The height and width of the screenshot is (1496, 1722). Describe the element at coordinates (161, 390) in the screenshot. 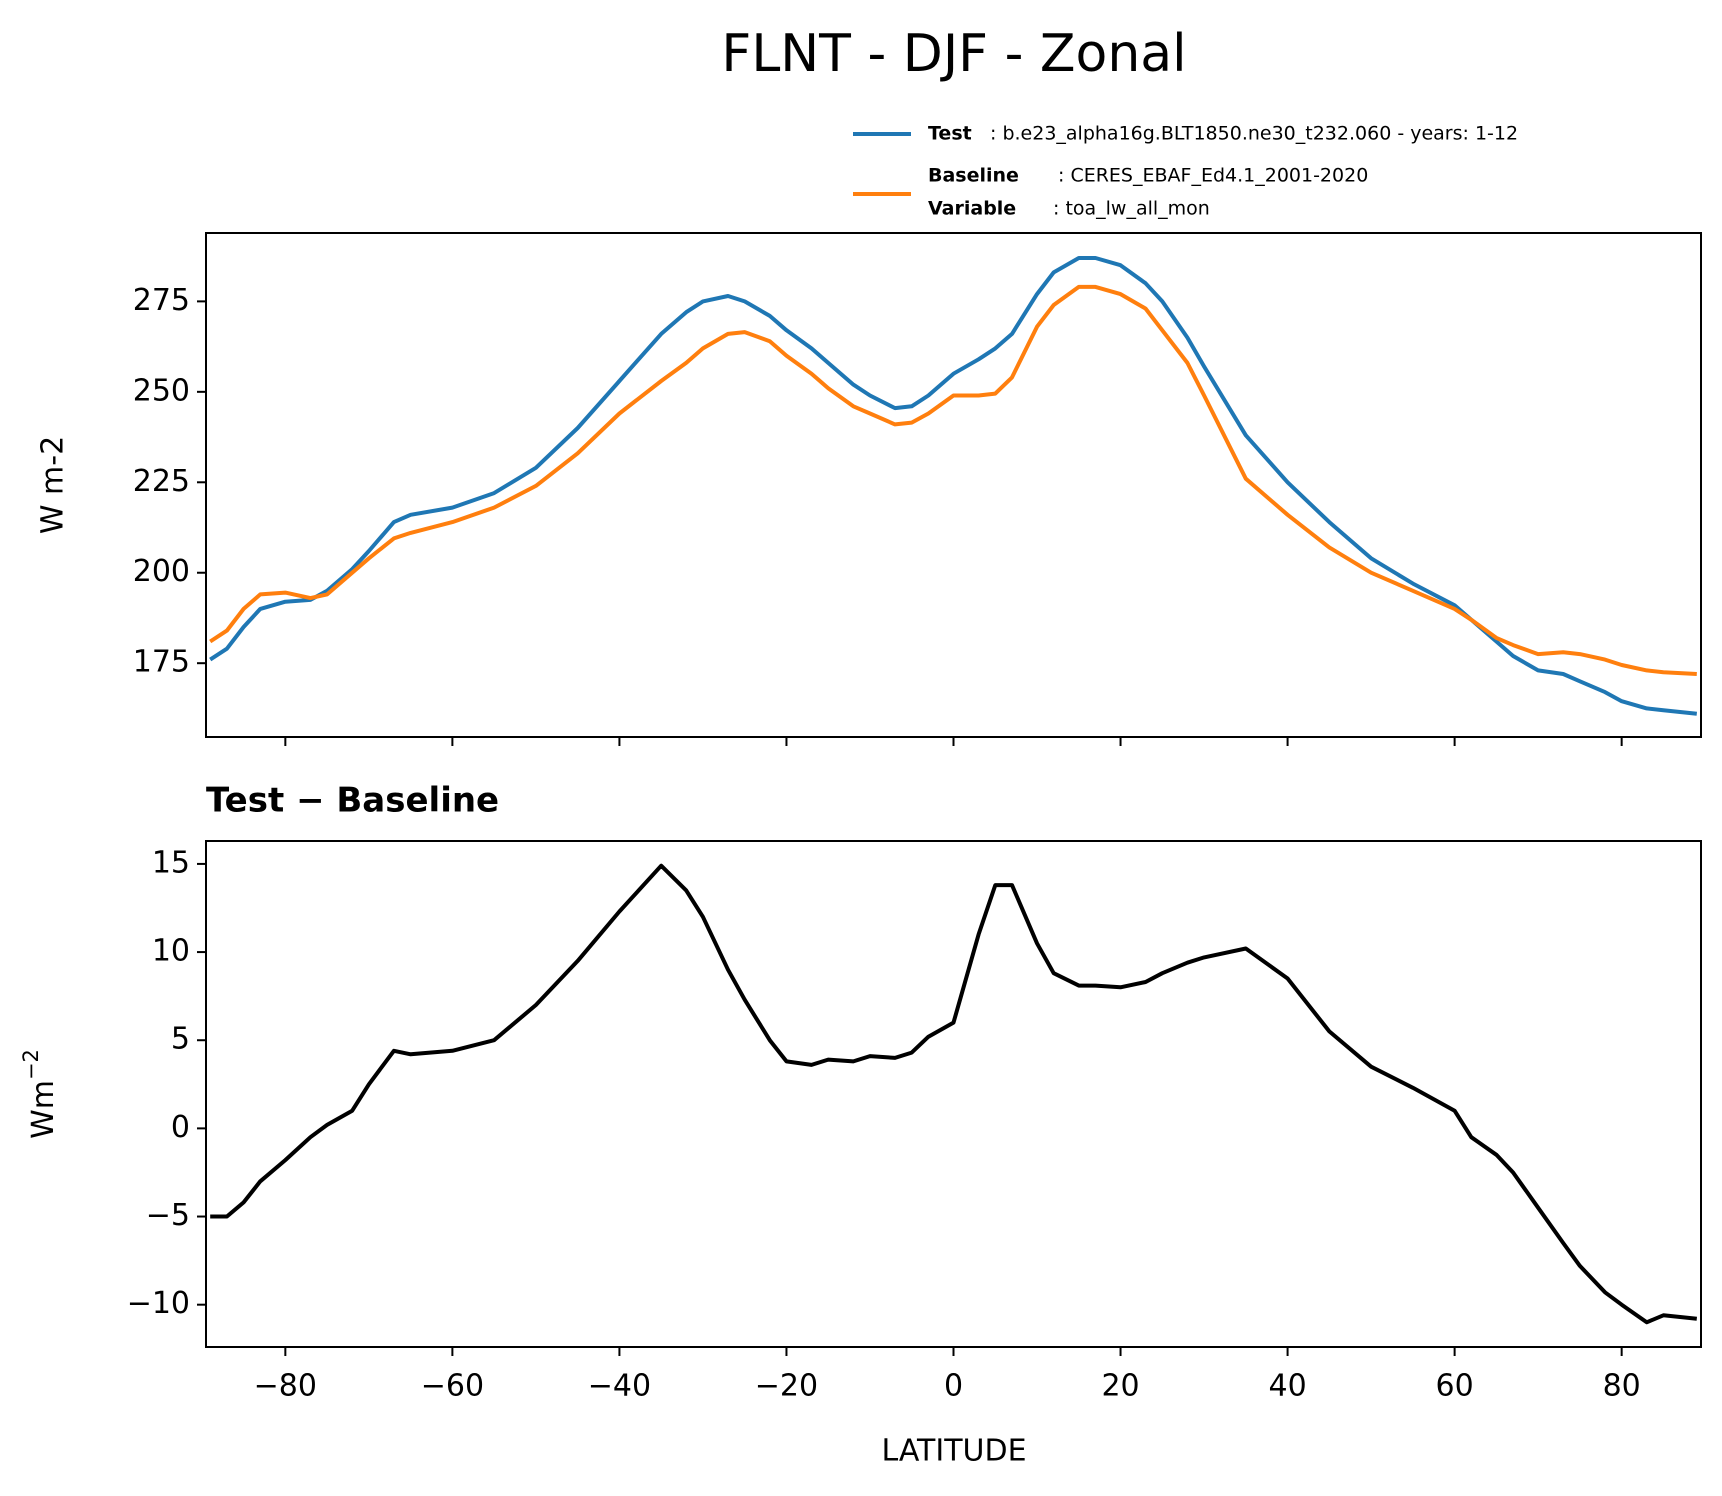

I see `y-tick-label: 250` at that location.